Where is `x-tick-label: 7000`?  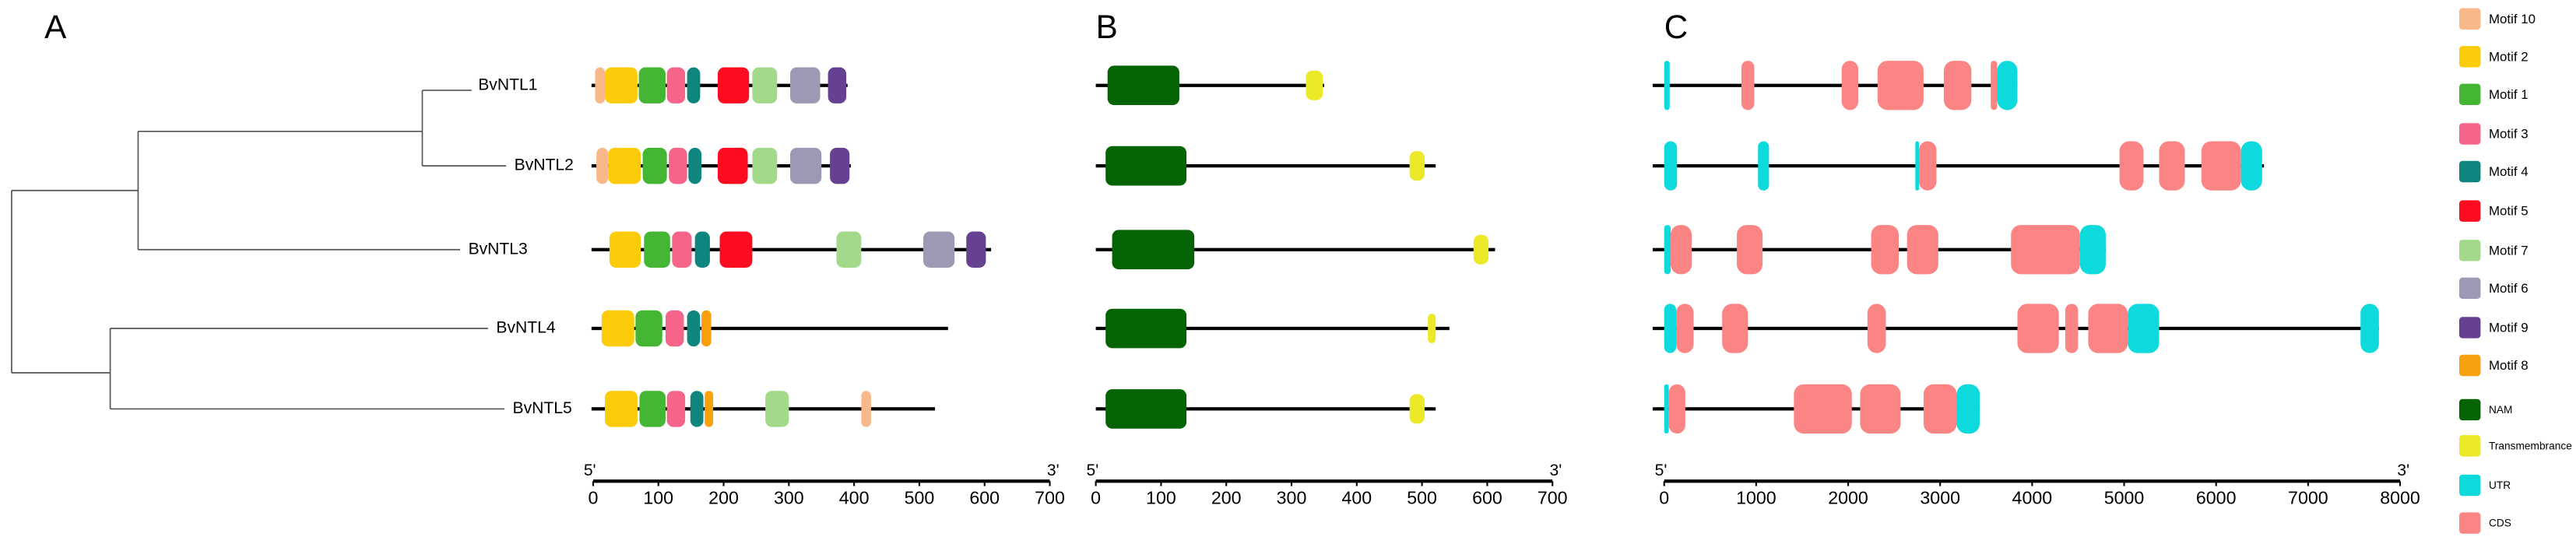 x-tick-label: 7000 is located at coordinates (2308, 498).